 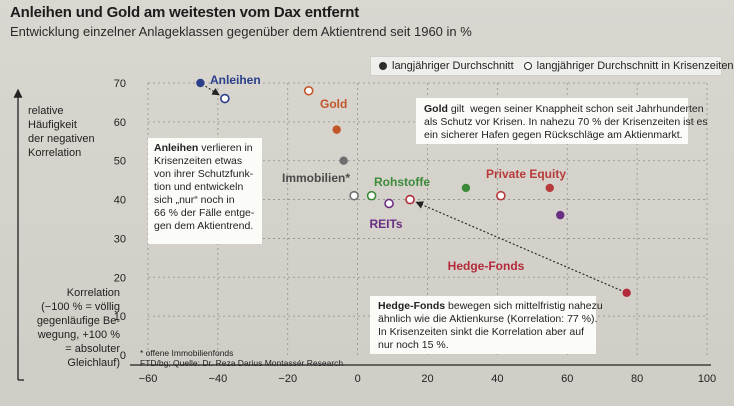 What do you see at coordinates (120, 317) in the screenshot?
I see `y-tick-label: 10` at bounding box center [120, 317].